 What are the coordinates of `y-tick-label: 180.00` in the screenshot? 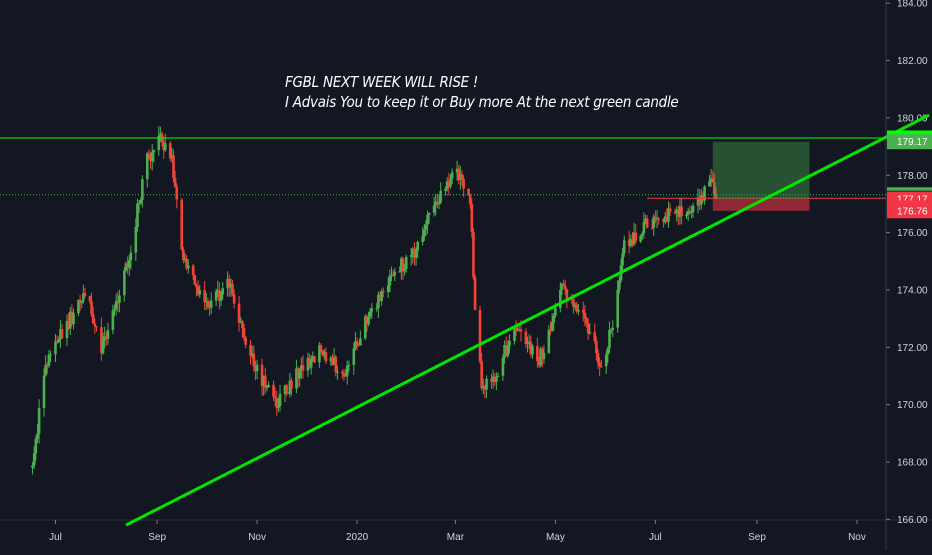 It's located at (912, 118).